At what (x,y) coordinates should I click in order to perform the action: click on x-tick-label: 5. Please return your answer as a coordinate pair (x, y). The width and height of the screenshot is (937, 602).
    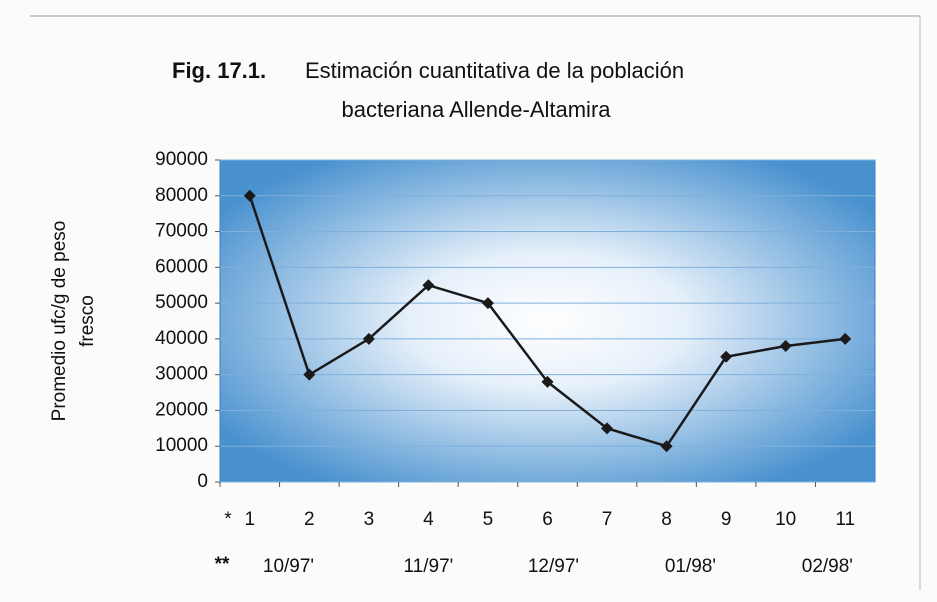
    Looking at the image, I should click on (488, 519).